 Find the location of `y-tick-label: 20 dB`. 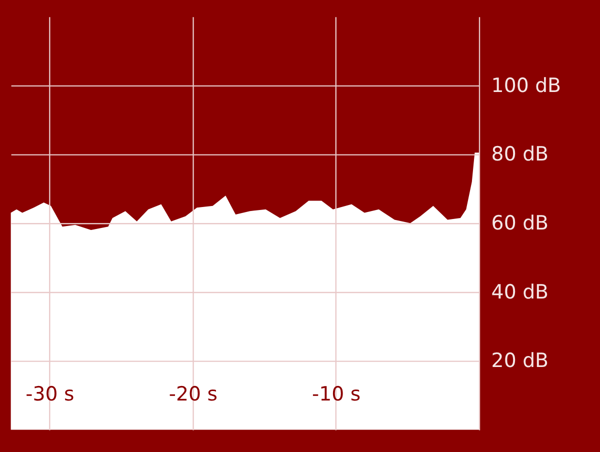

y-tick-label: 20 dB is located at coordinates (520, 360).